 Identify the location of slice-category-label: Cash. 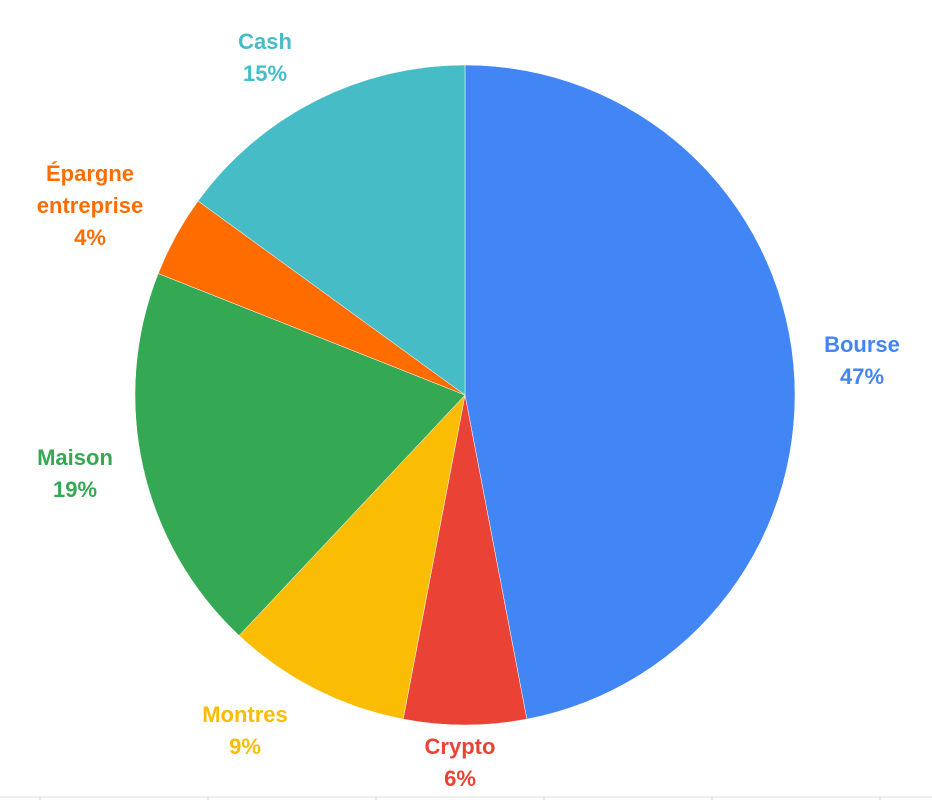
(265, 41).